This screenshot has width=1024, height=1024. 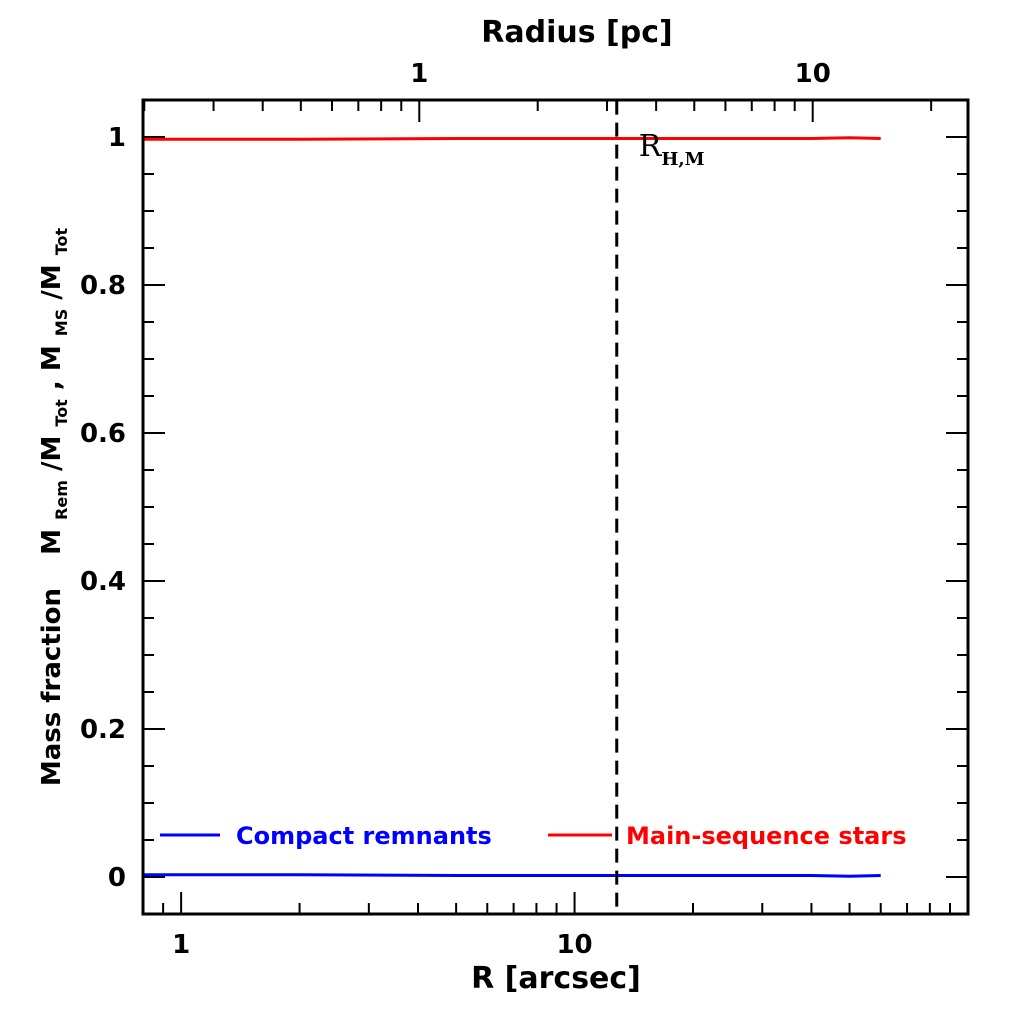 What do you see at coordinates (181, 945) in the screenshot?
I see `x-tick-label: 1` at bounding box center [181, 945].